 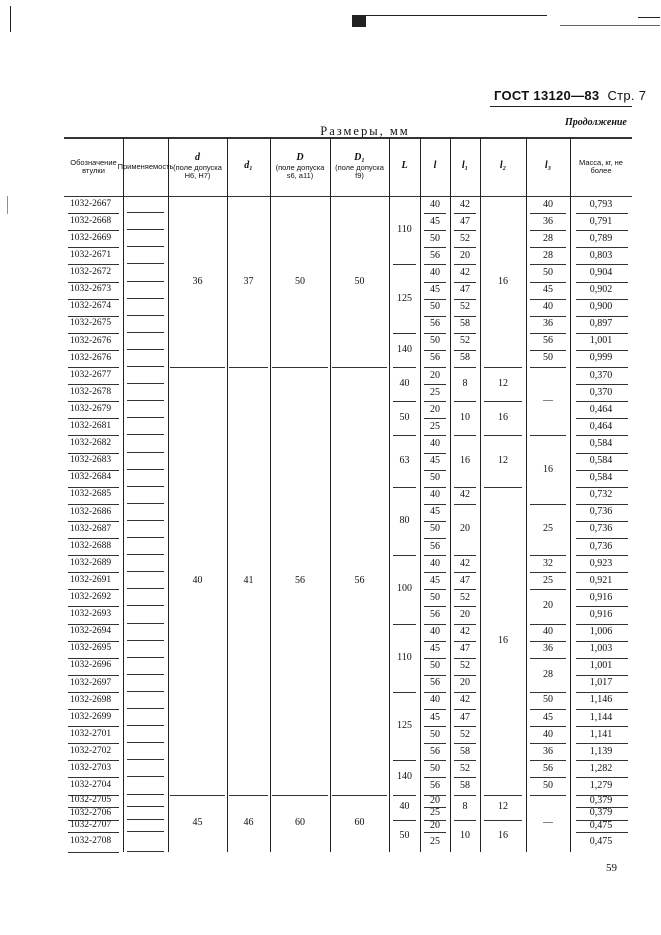 What do you see at coordinates (389, 494) in the screenshot?
I see `column-divider` at bounding box center [389, 494].